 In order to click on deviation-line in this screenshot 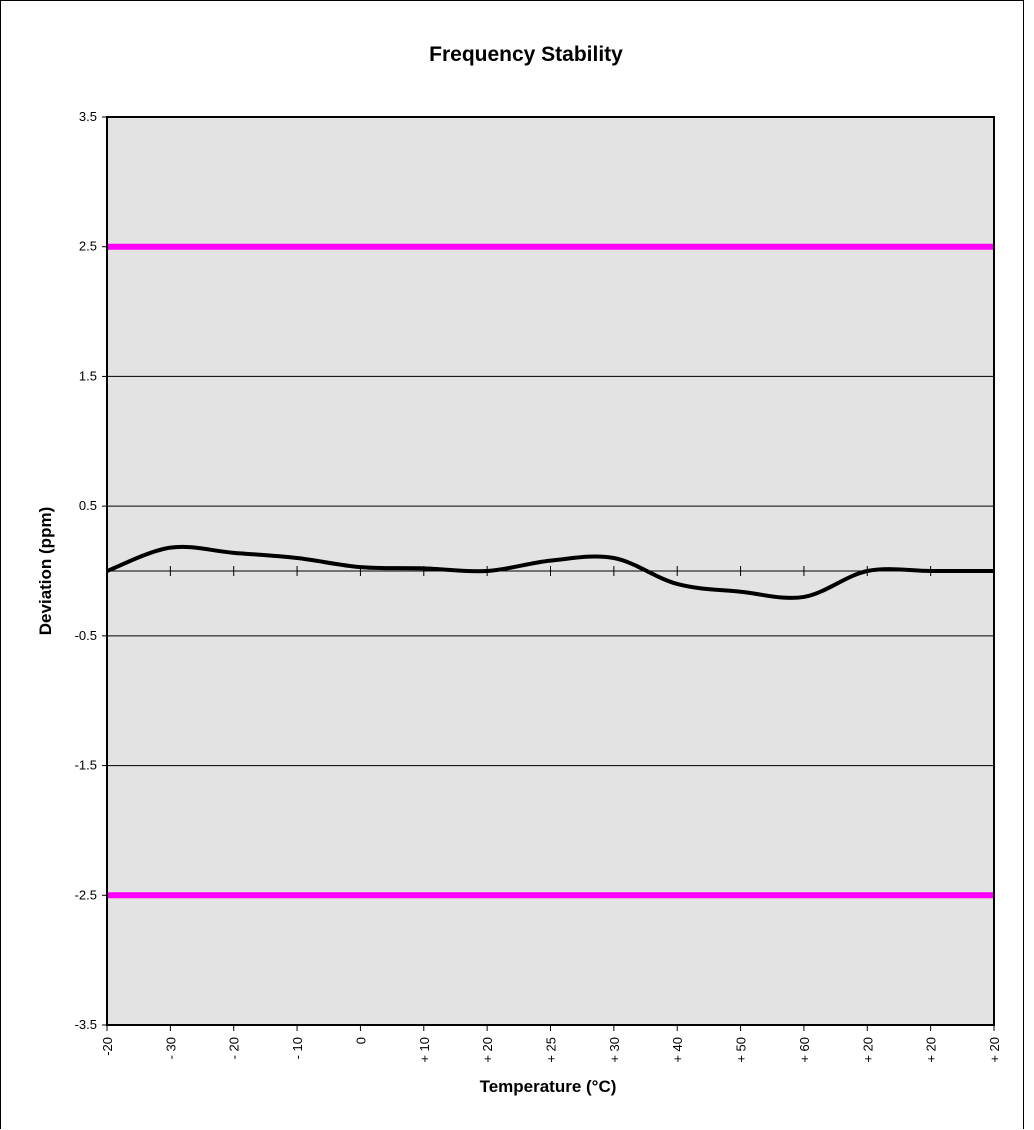, I will do `click(550, 572)`.